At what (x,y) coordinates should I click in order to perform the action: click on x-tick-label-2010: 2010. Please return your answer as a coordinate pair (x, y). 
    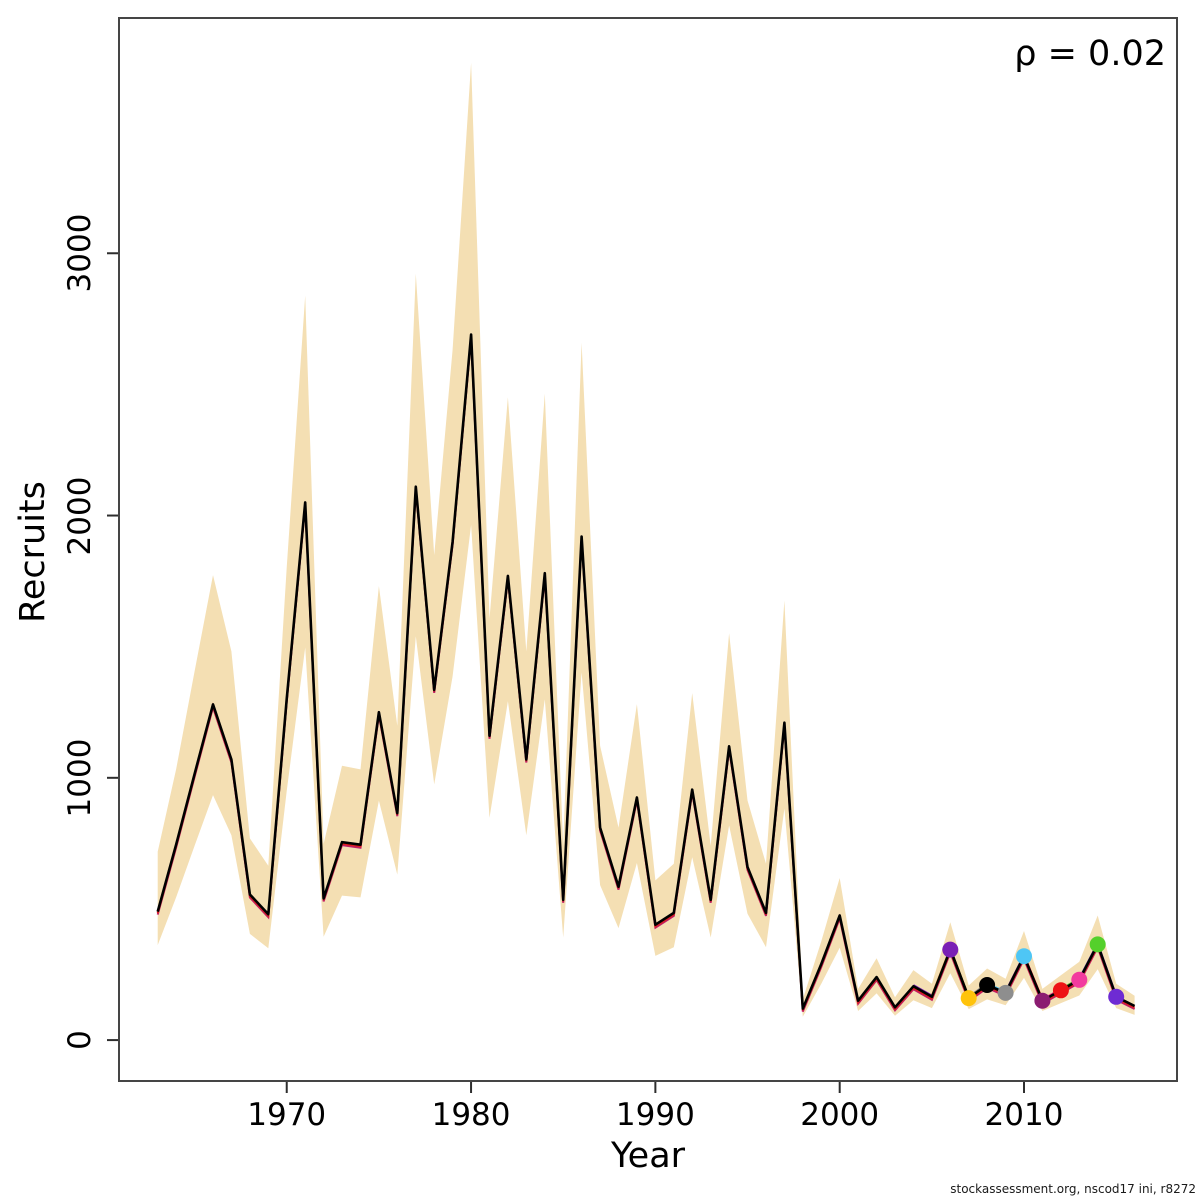
    Looking at the image, I should click on (1024, 1115).